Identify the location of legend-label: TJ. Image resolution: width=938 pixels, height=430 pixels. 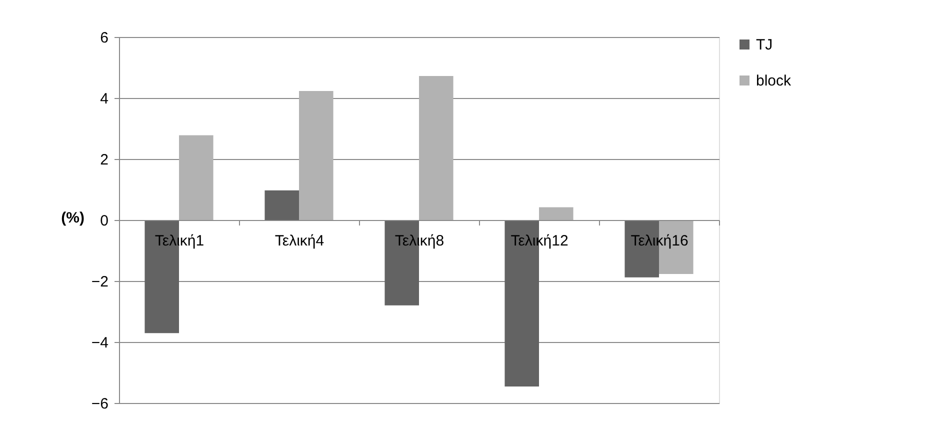
(764, 45).